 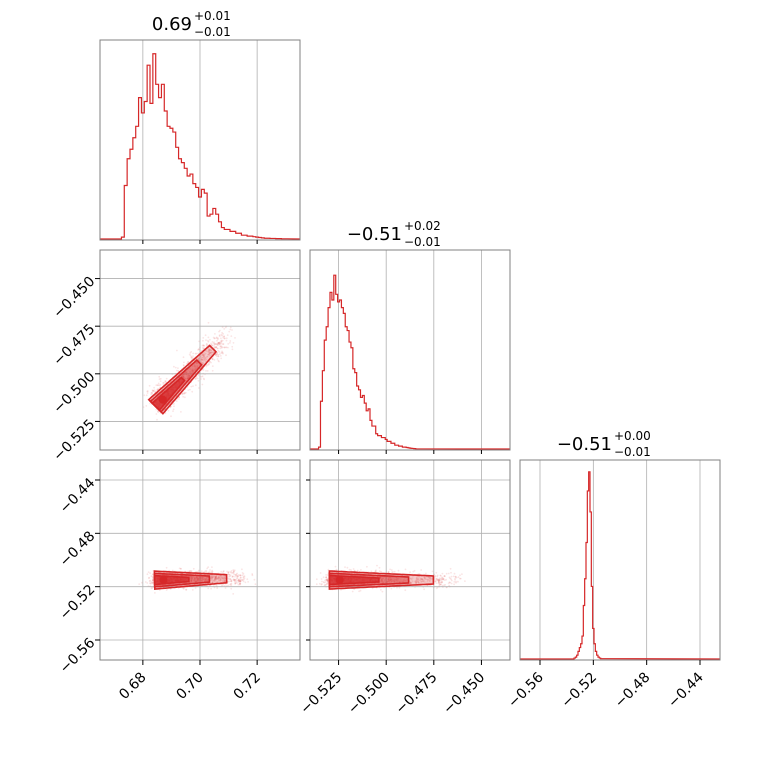 What do you see at coordinates (464, 694) in the screenshot?
I see `x-tick-label: −0.450` at bounding box center [464, 694].